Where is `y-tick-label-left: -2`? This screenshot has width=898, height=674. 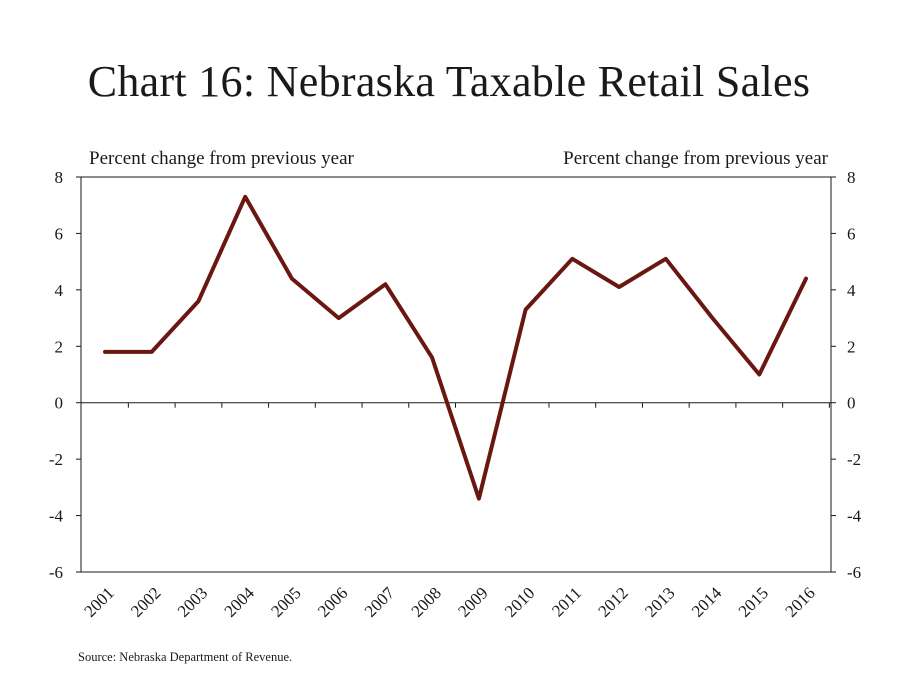
y-tick-label-left: -2 is located at coordinates (56, 459).